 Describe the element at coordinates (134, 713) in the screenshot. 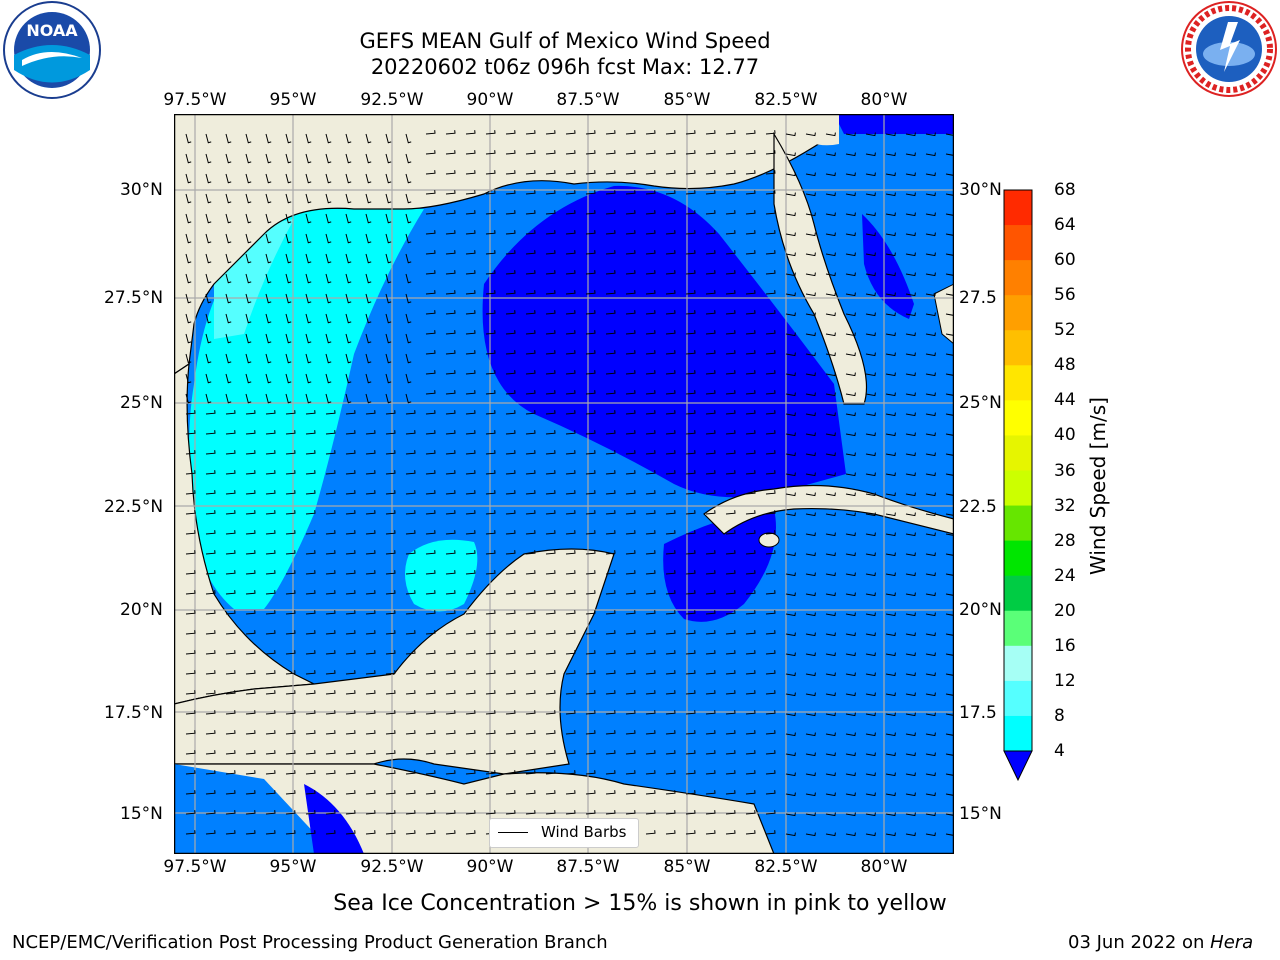

I see `lat-left-label: 17.5°N` at that location.